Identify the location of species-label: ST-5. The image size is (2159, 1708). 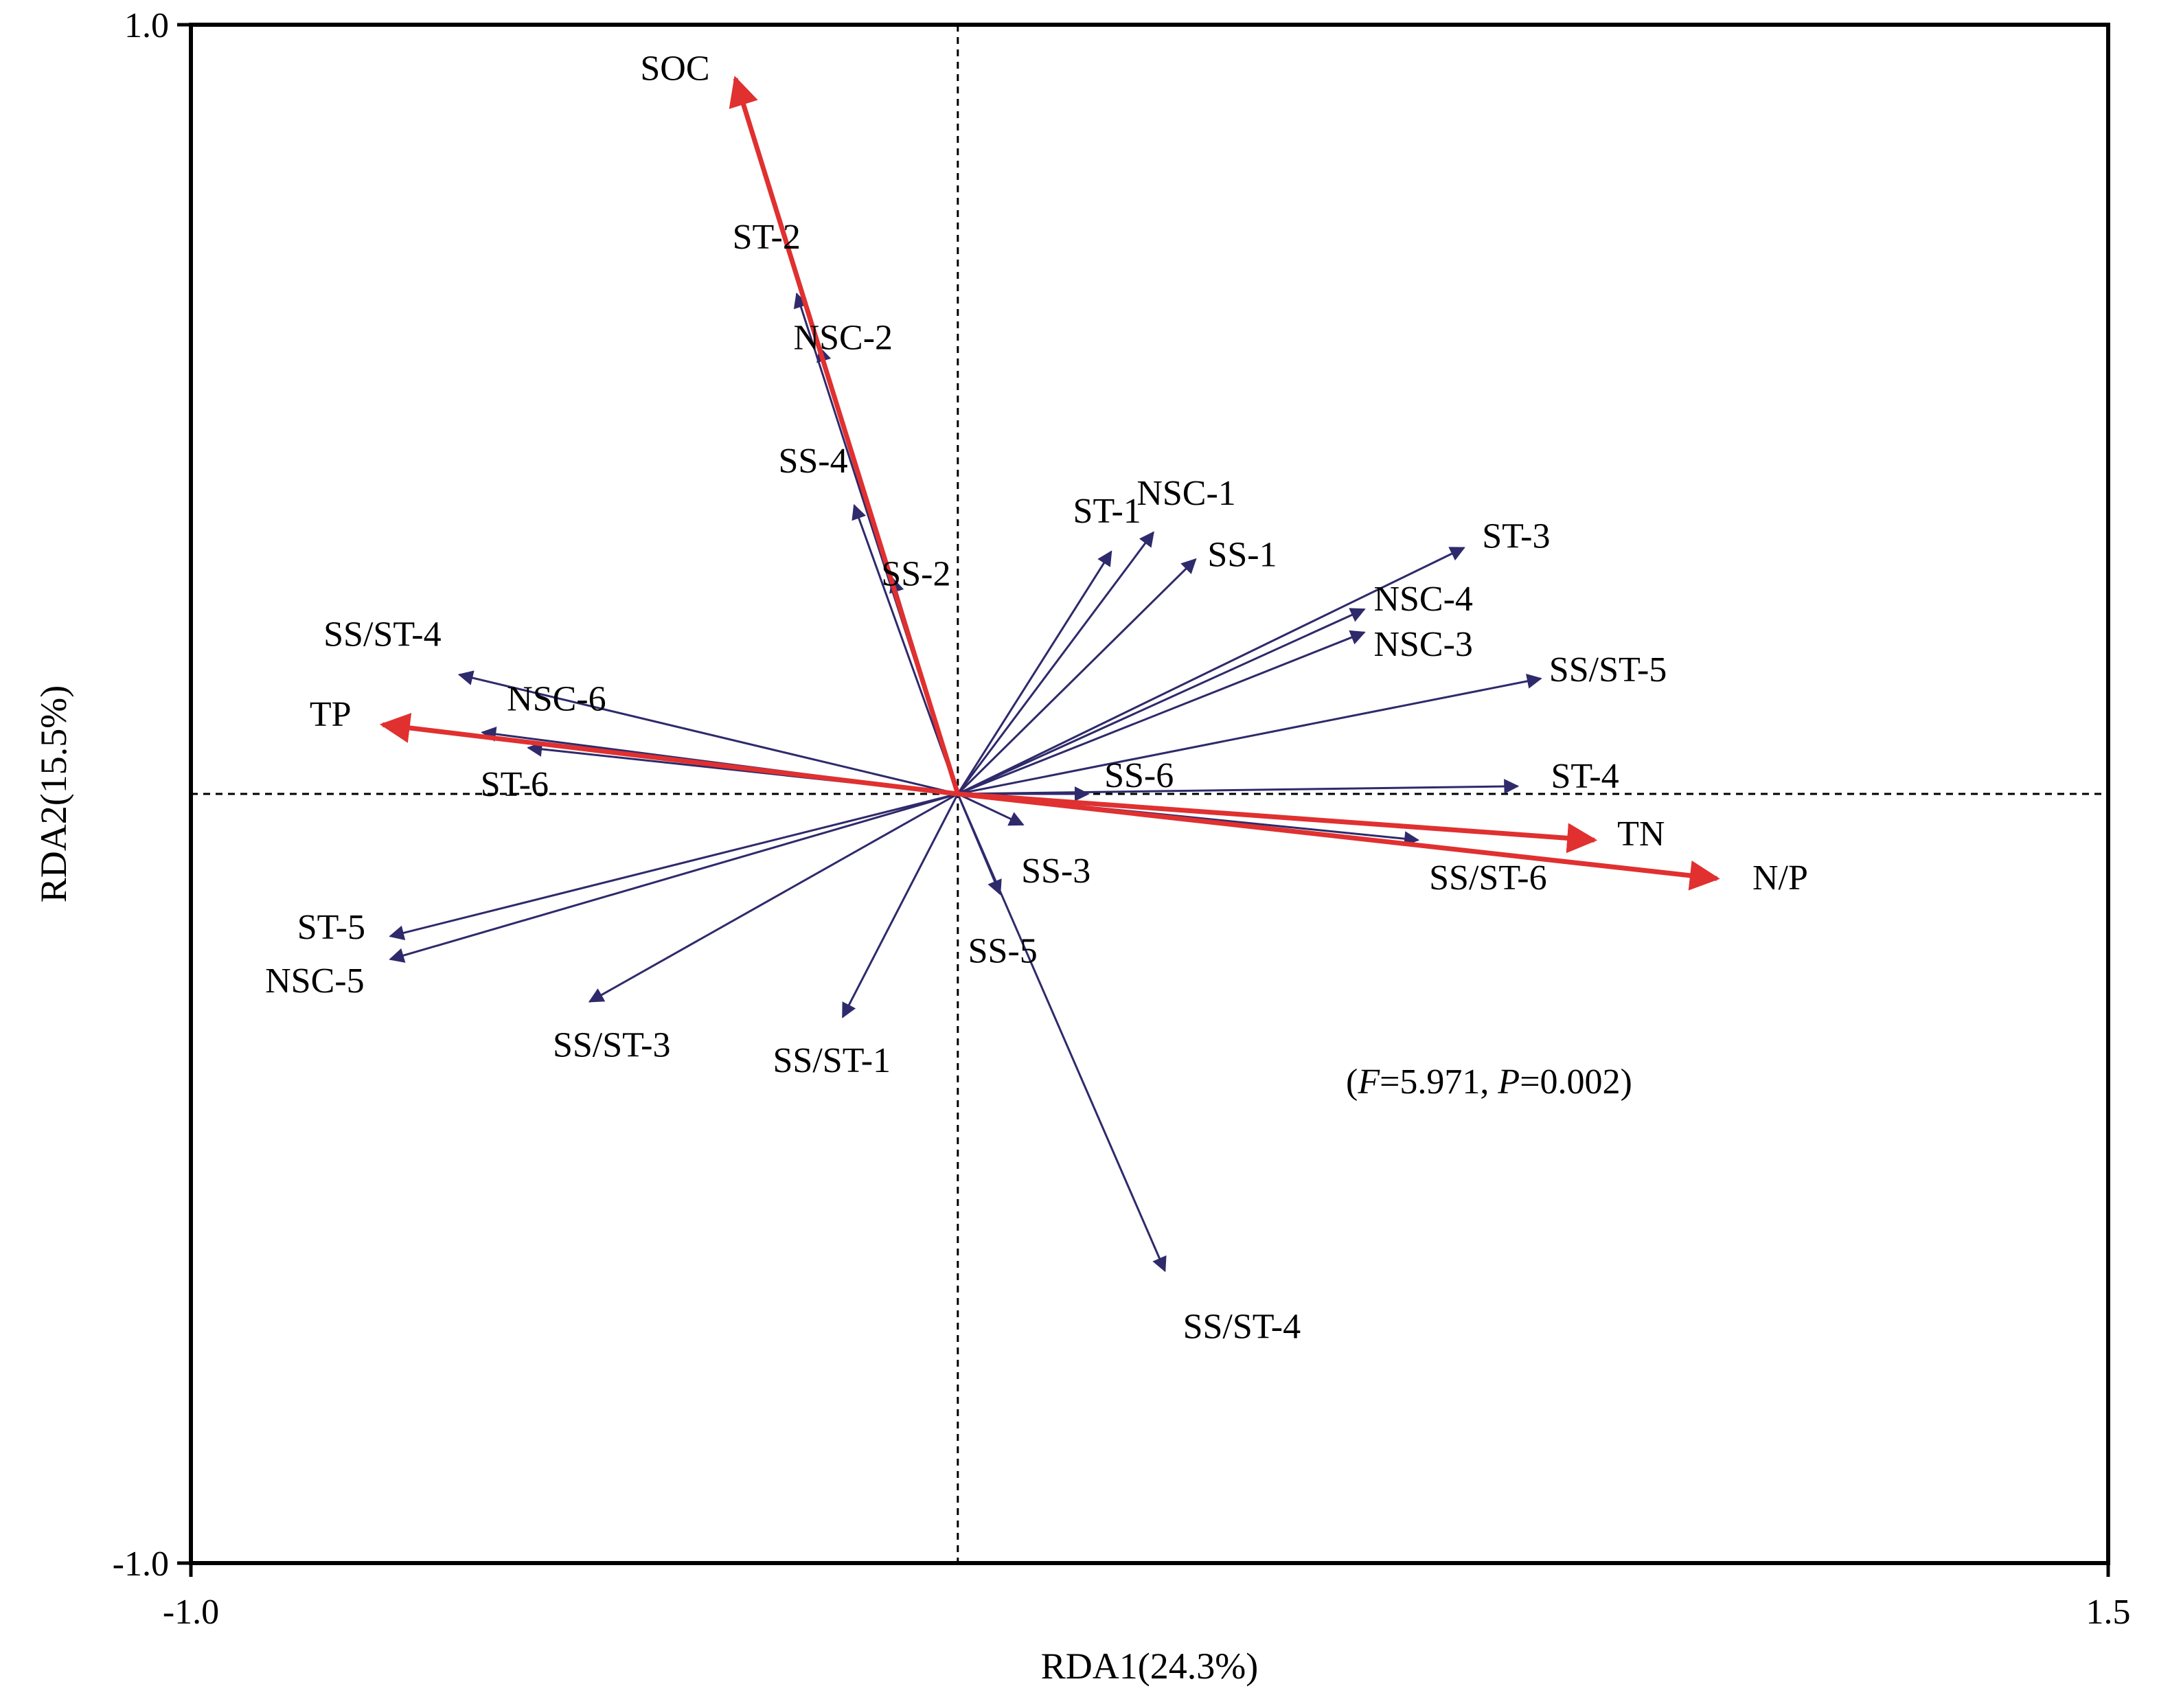
(331, 928).